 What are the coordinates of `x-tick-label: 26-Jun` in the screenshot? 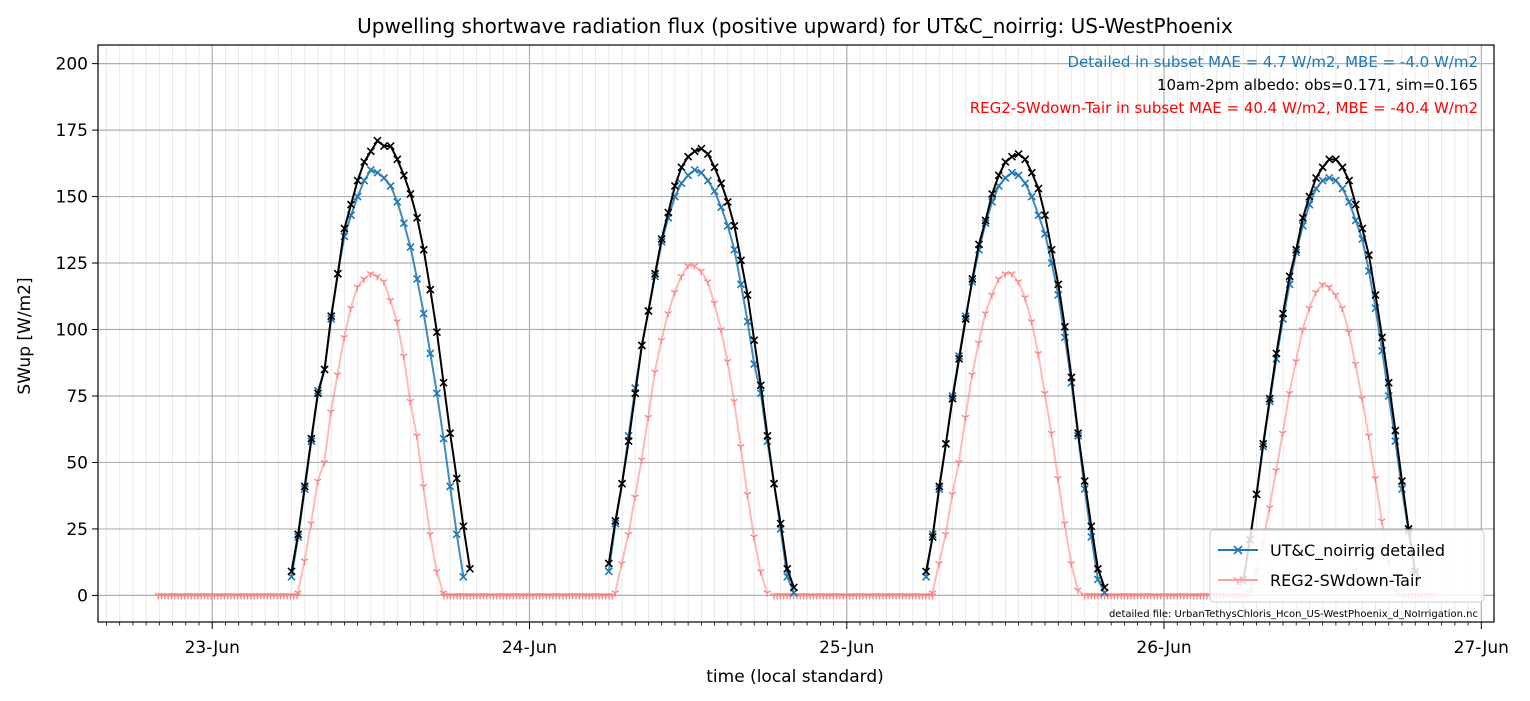 It's located at (1163, 648).